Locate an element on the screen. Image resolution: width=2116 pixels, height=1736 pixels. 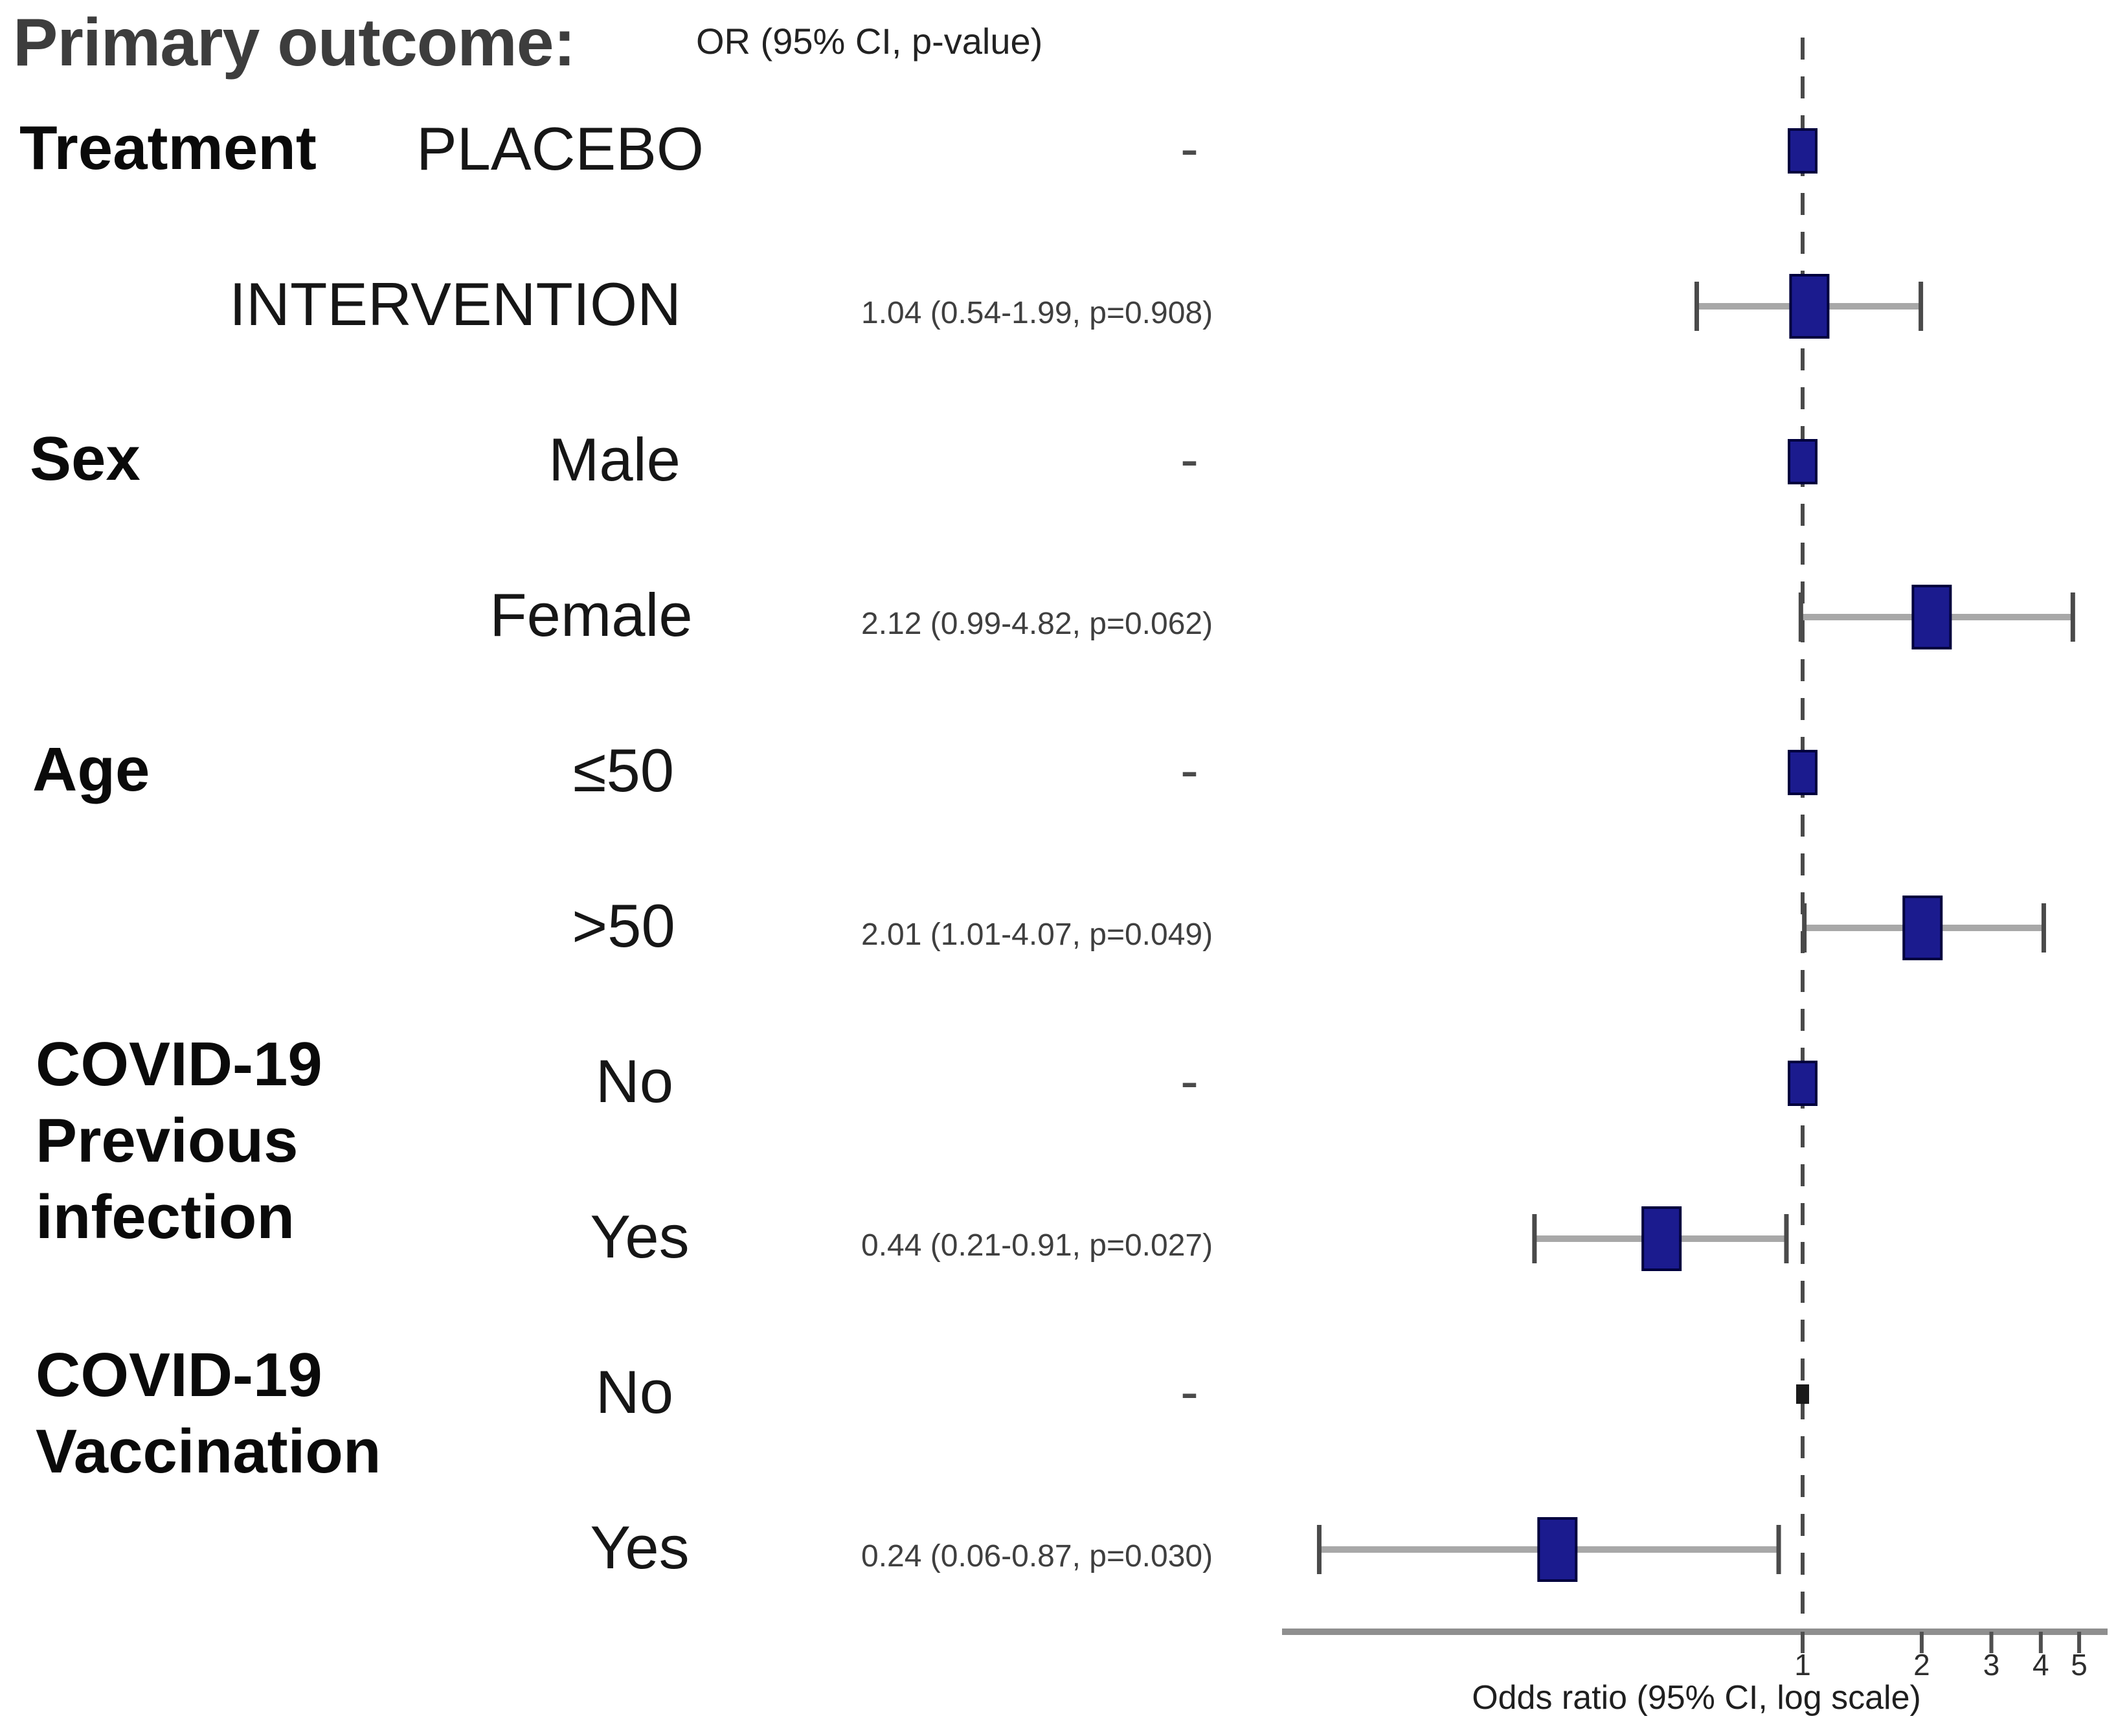
figure-title: Primary outcome: is located at coordinates (294, 43).